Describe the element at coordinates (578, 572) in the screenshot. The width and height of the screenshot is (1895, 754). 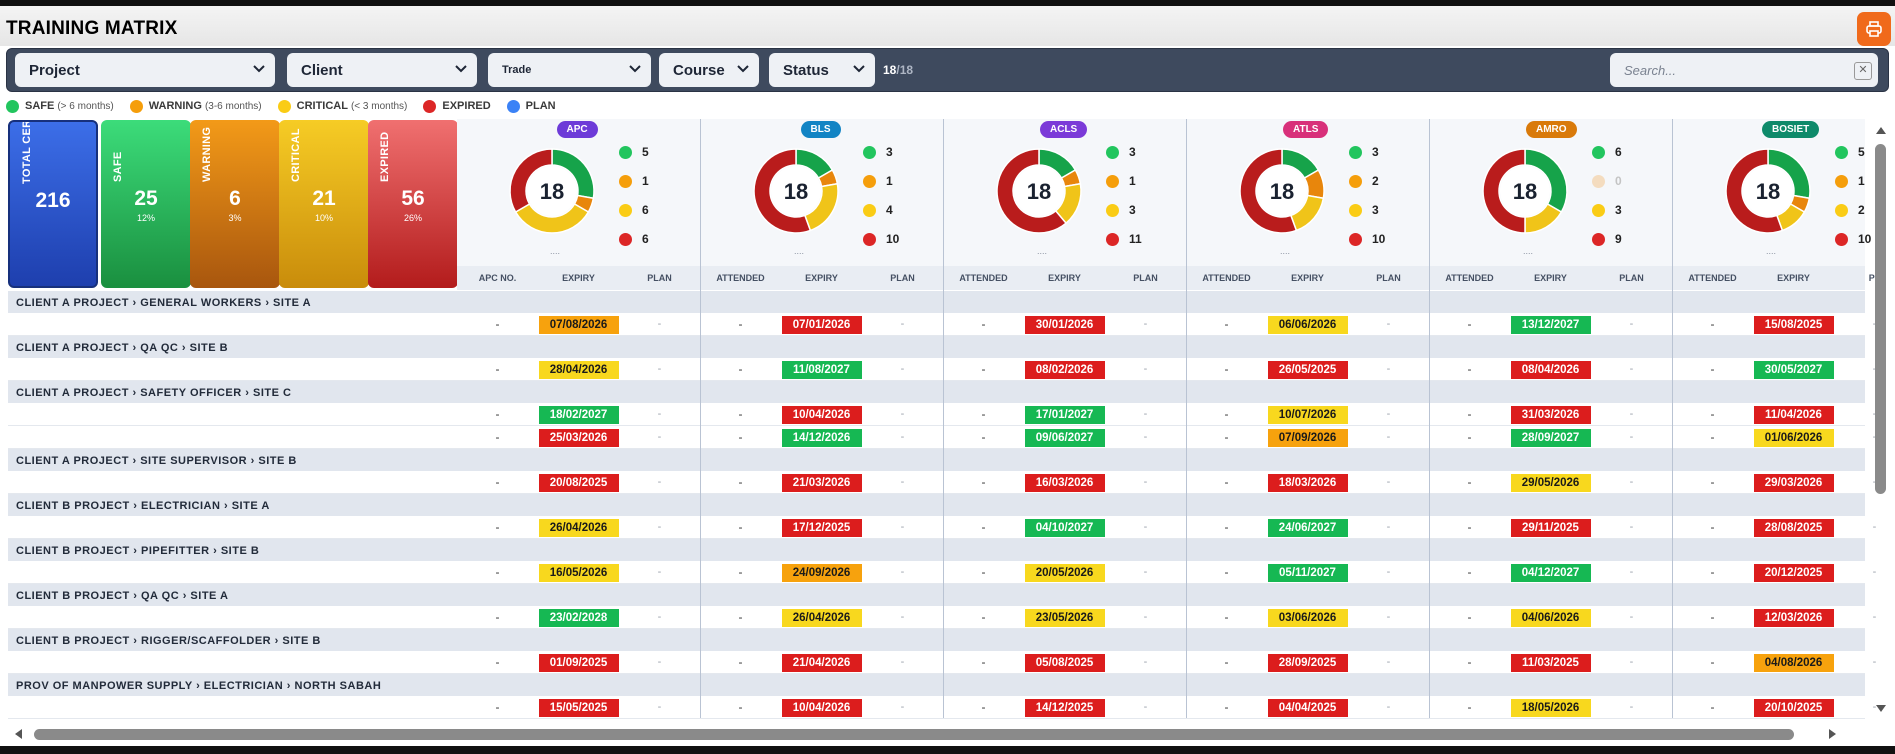
I see `expiry-cell: 16/05/2026` at that location.